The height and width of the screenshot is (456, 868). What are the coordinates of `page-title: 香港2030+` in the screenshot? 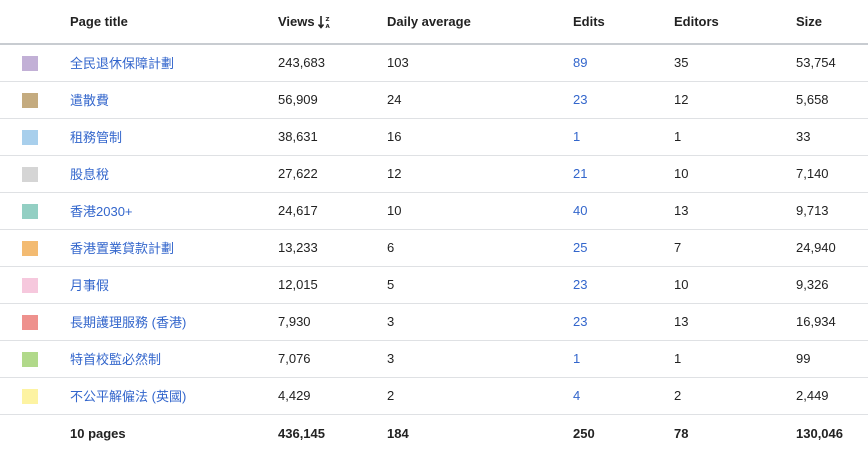 It's located at (174, 211).